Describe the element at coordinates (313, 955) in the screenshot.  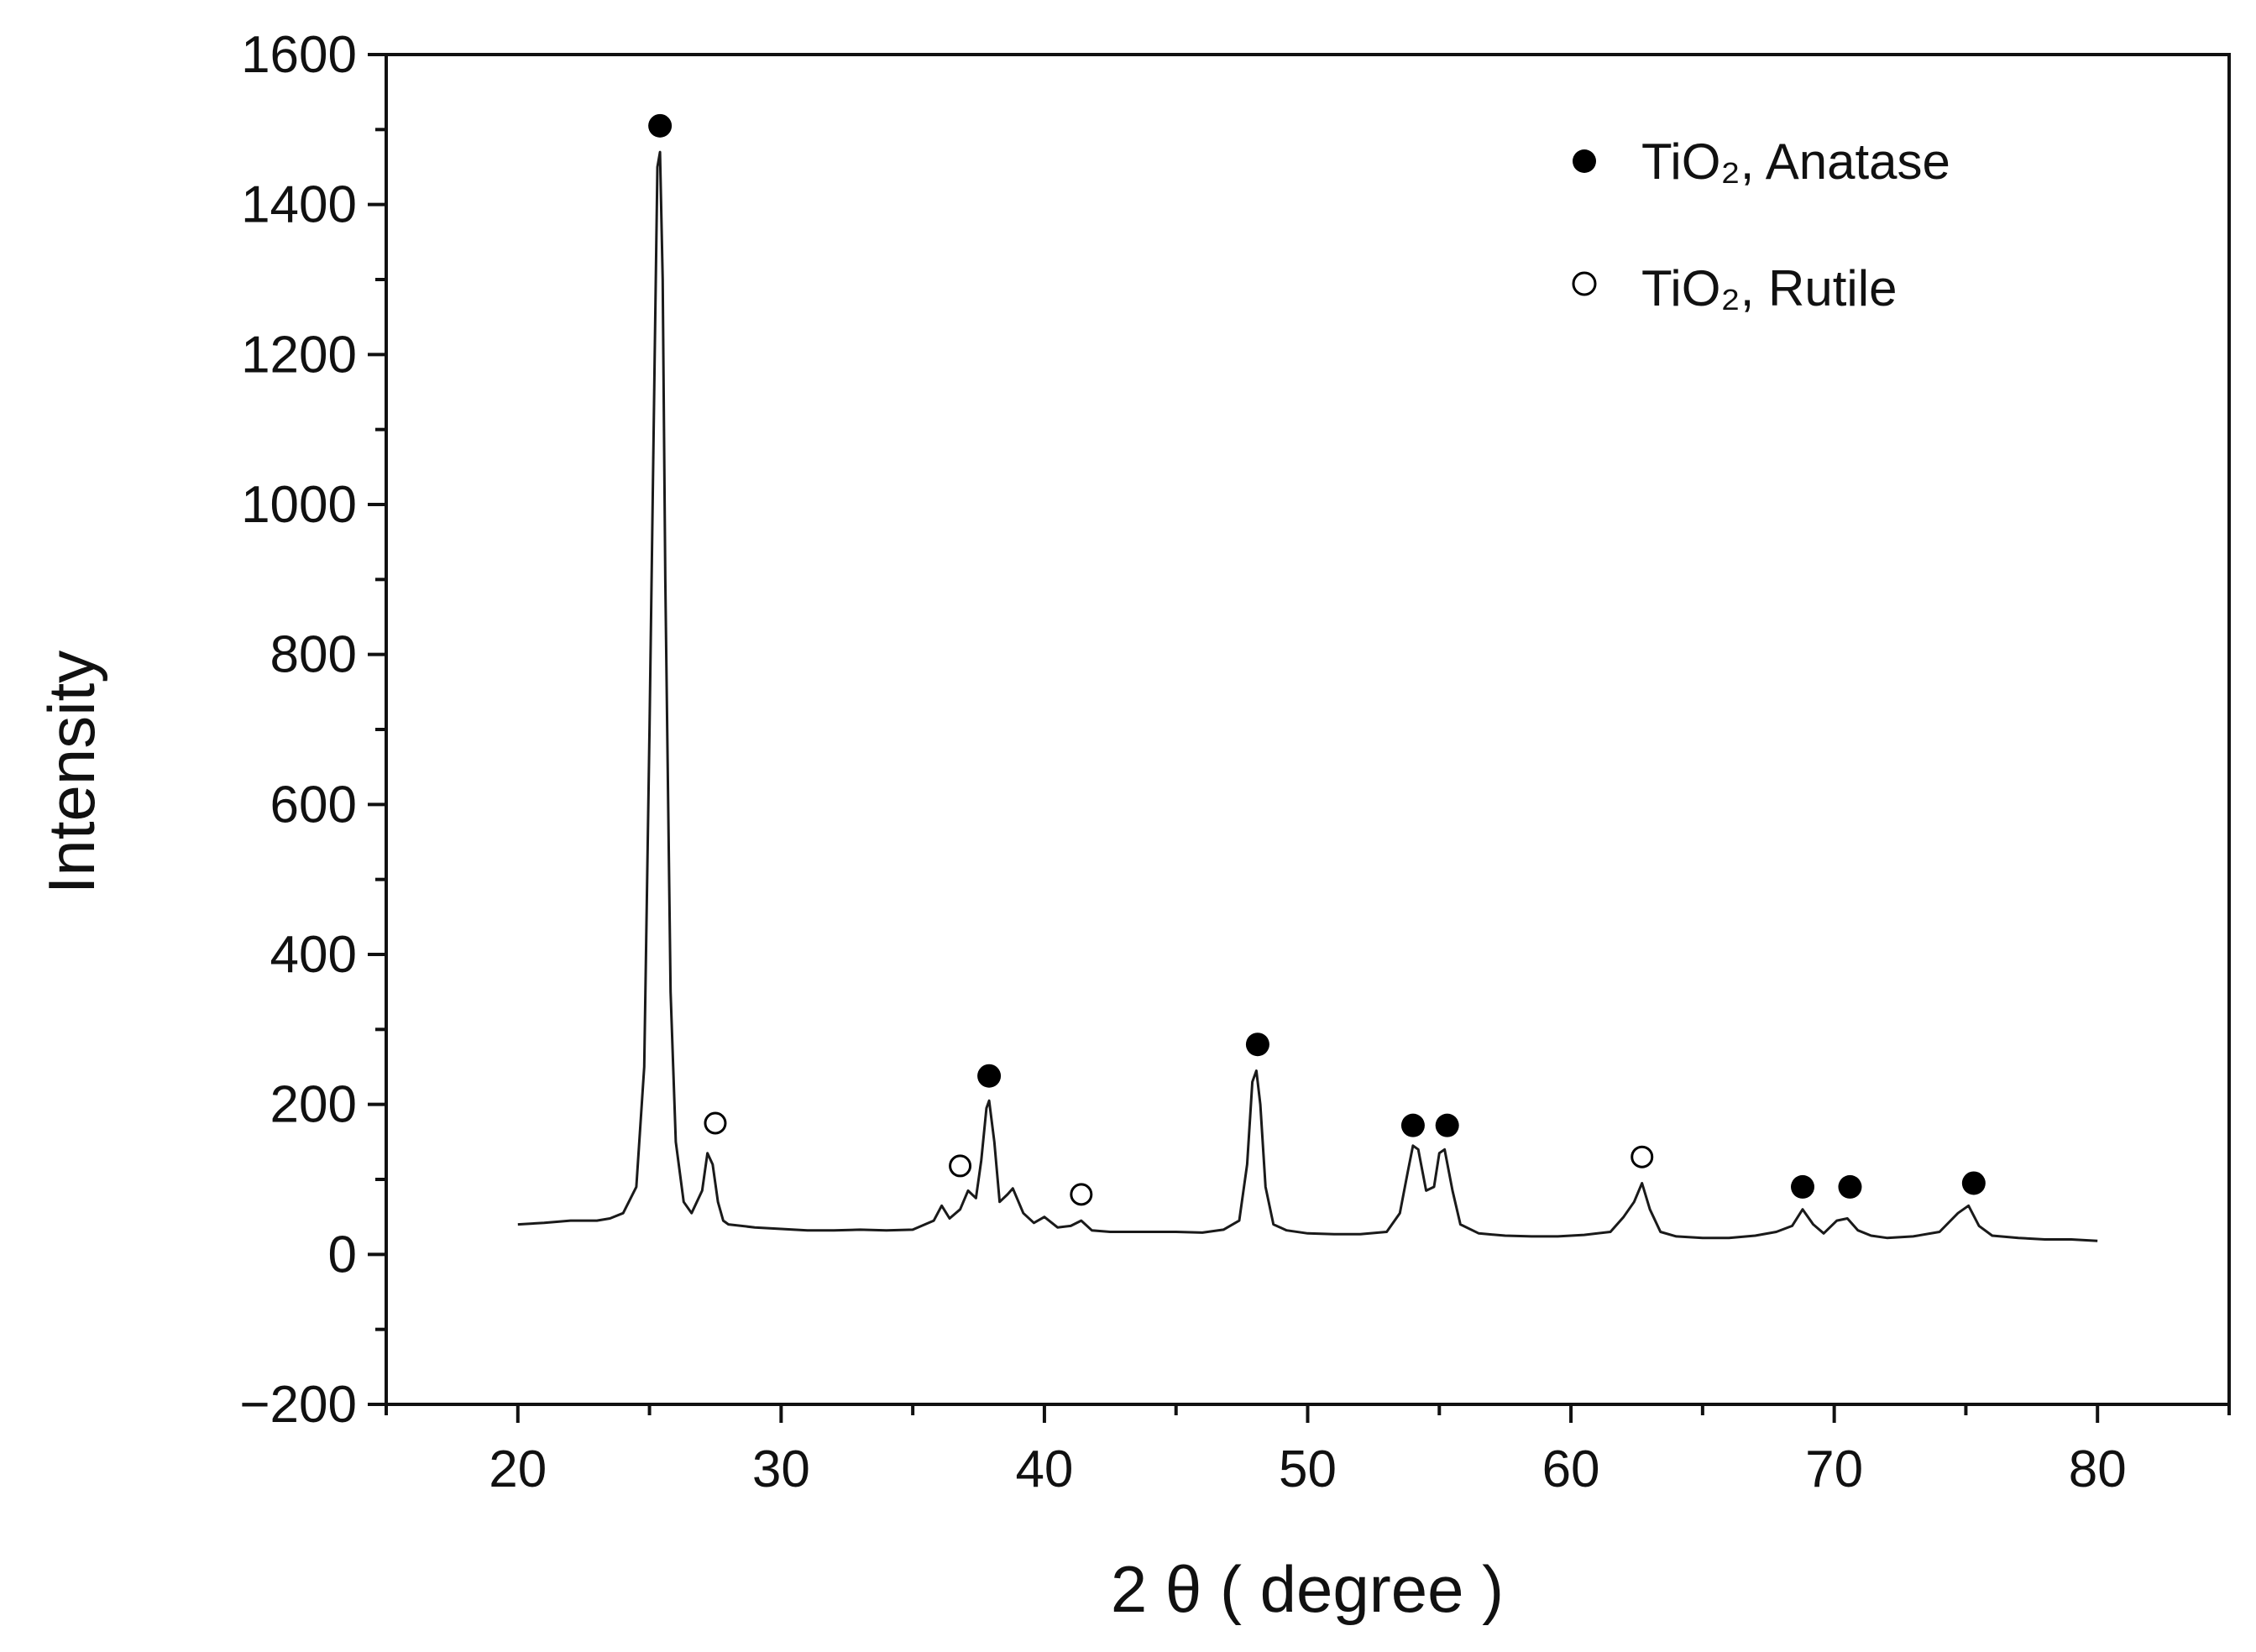
I see `y-tick-label: 400` at that location.